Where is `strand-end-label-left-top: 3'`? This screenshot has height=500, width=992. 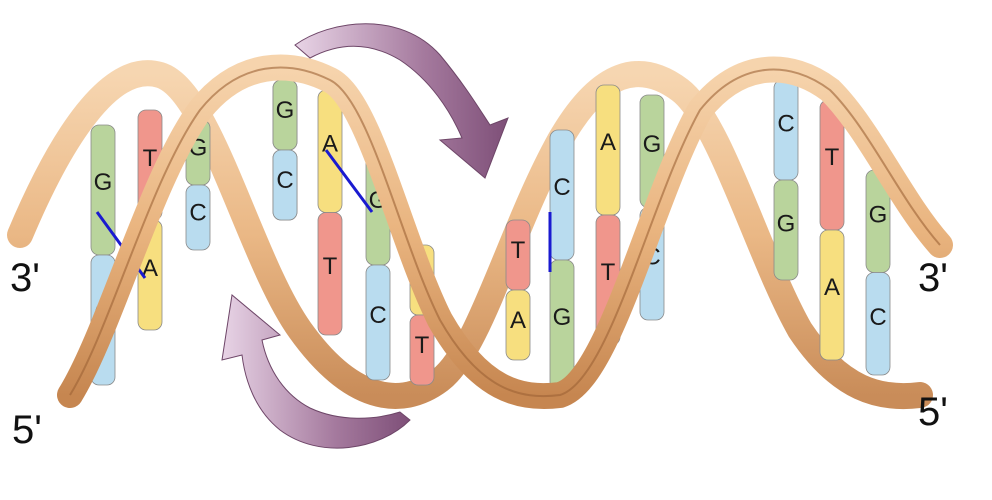
strand-end-label-left-top: 3' is located at coordinates (25, 278).